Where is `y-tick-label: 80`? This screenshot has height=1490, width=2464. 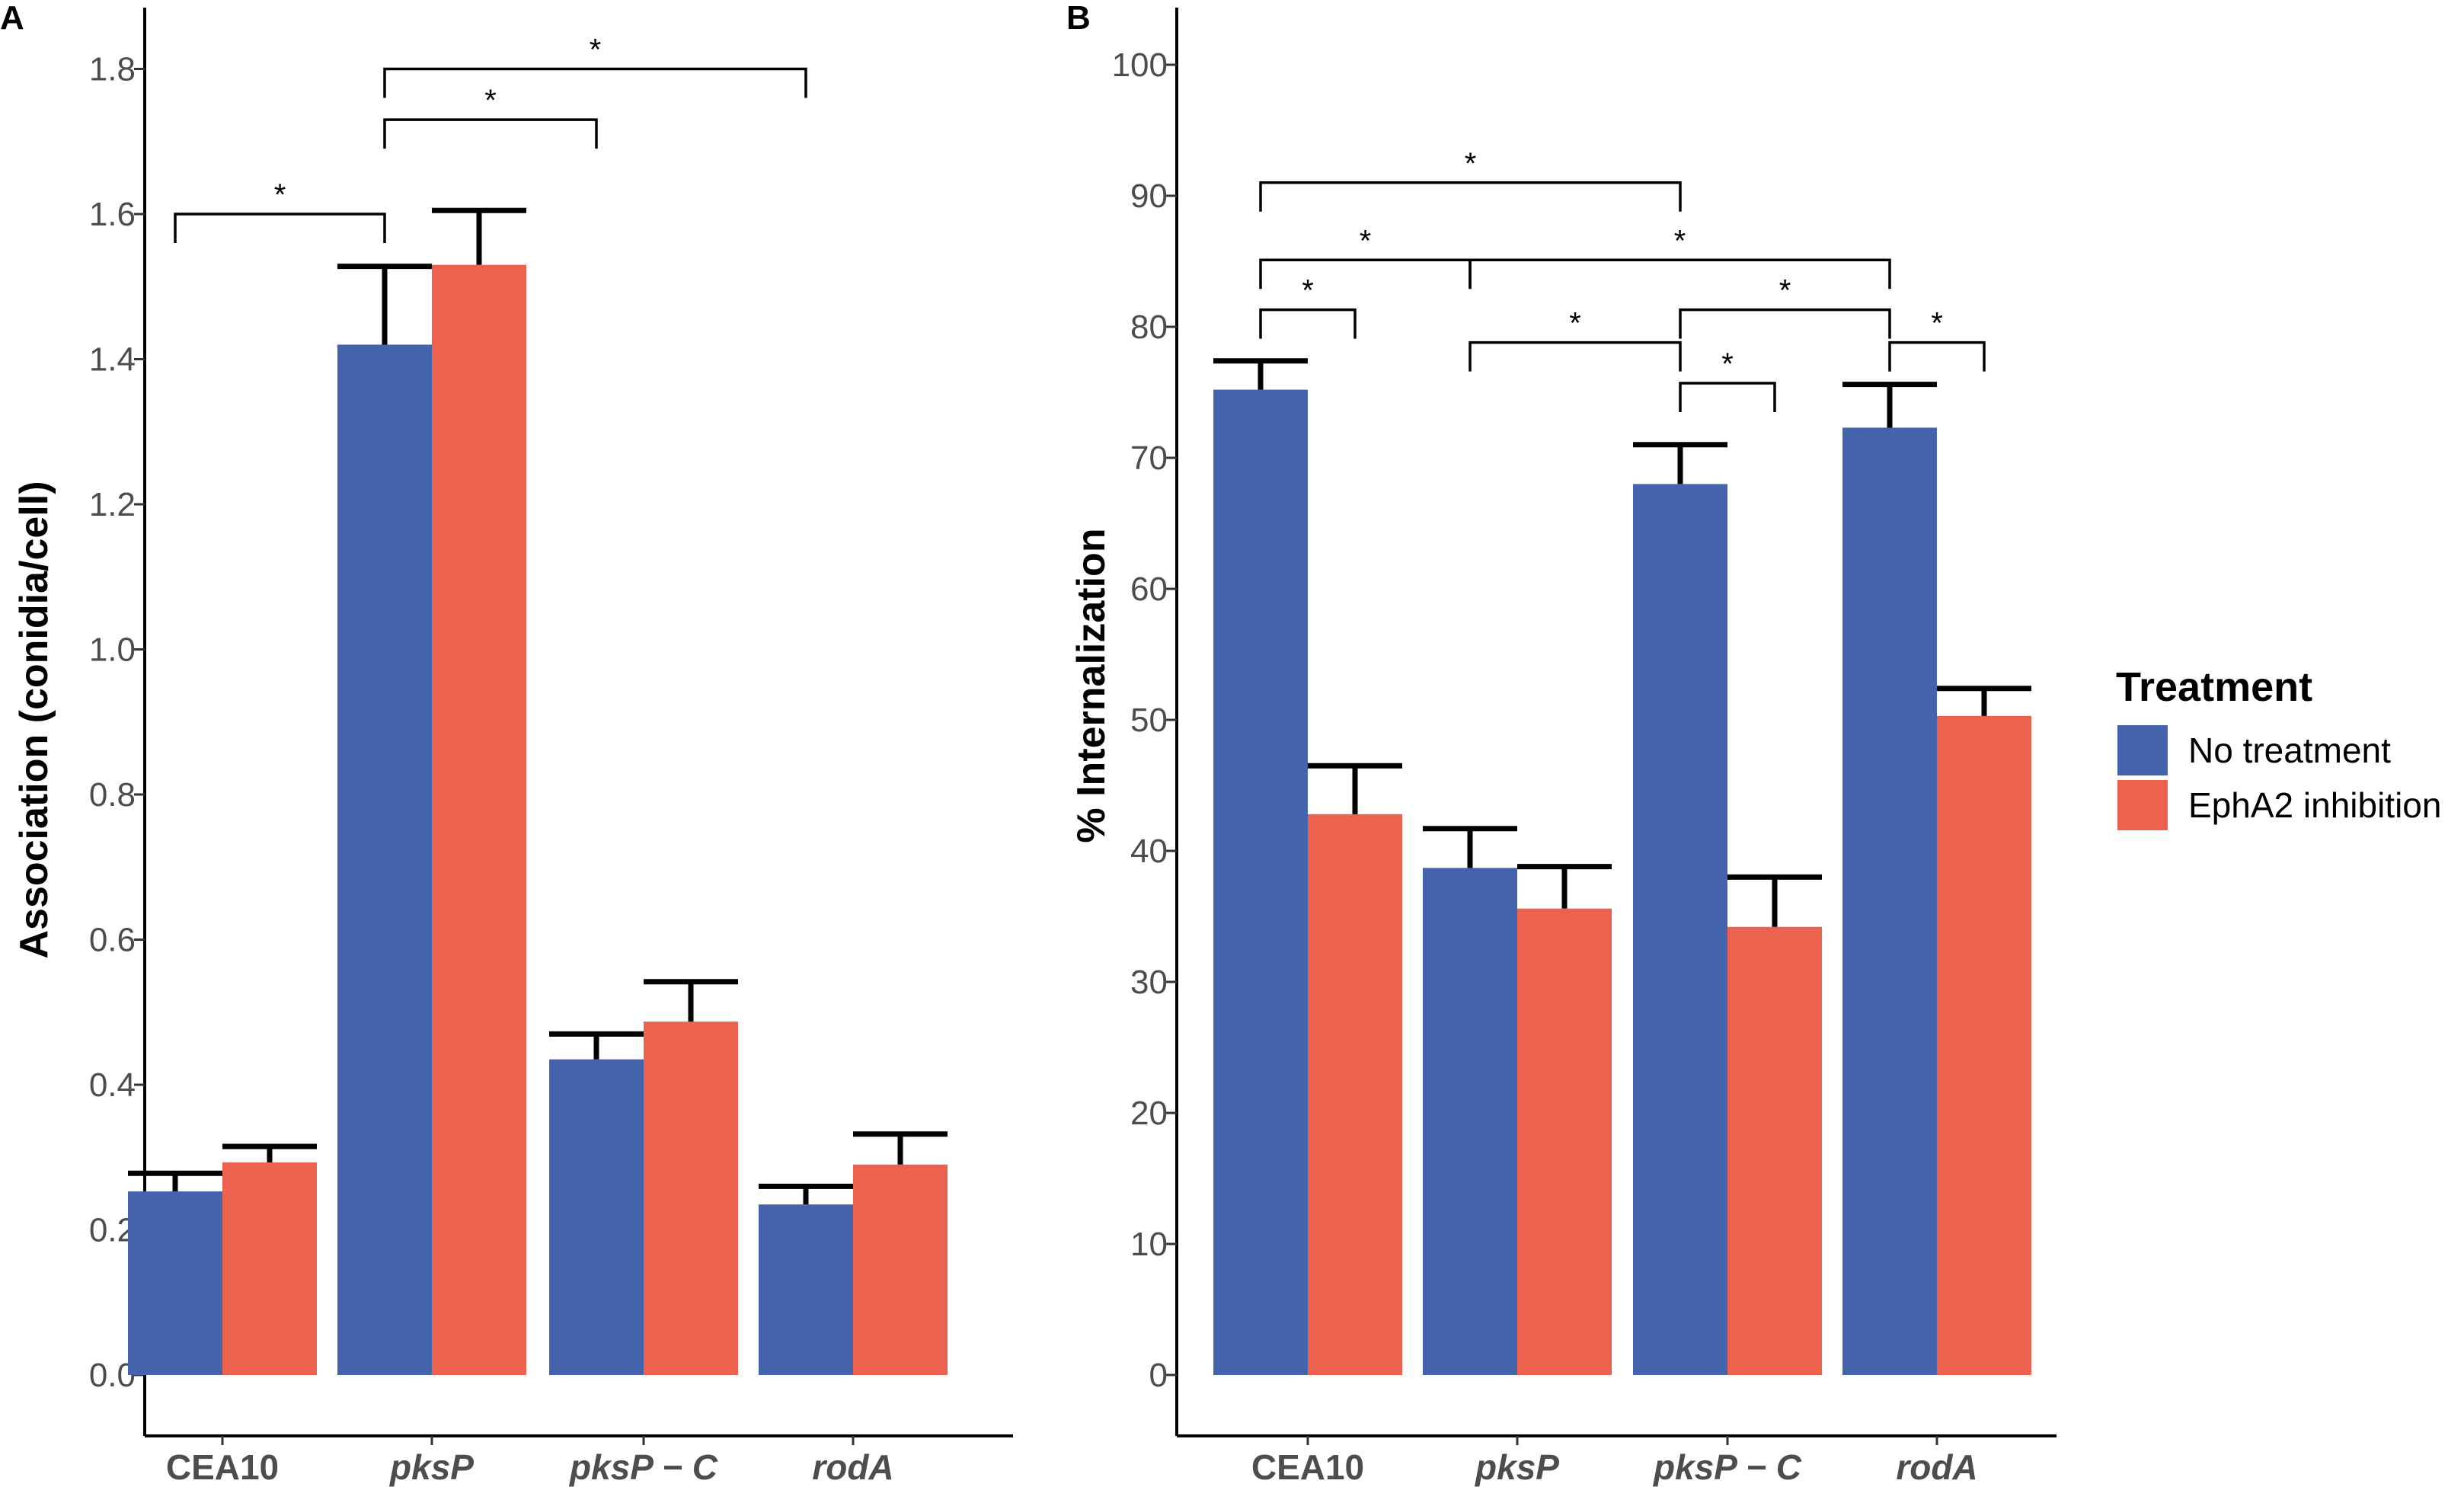
y-tick-label: 80 is located at coordinates (1149, 327).